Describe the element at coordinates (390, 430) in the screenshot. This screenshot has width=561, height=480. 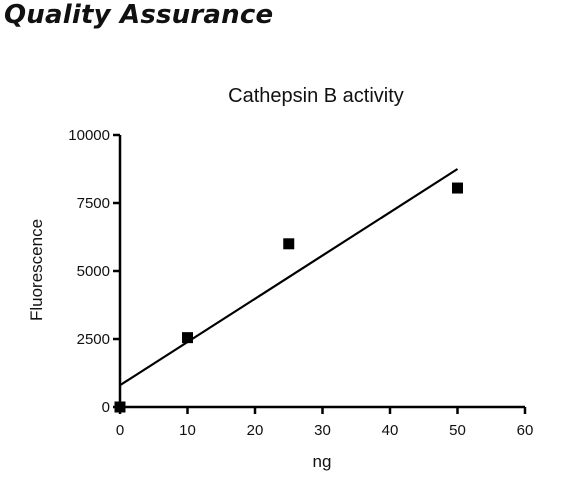
I see `x-tick-label: 40` at that location.